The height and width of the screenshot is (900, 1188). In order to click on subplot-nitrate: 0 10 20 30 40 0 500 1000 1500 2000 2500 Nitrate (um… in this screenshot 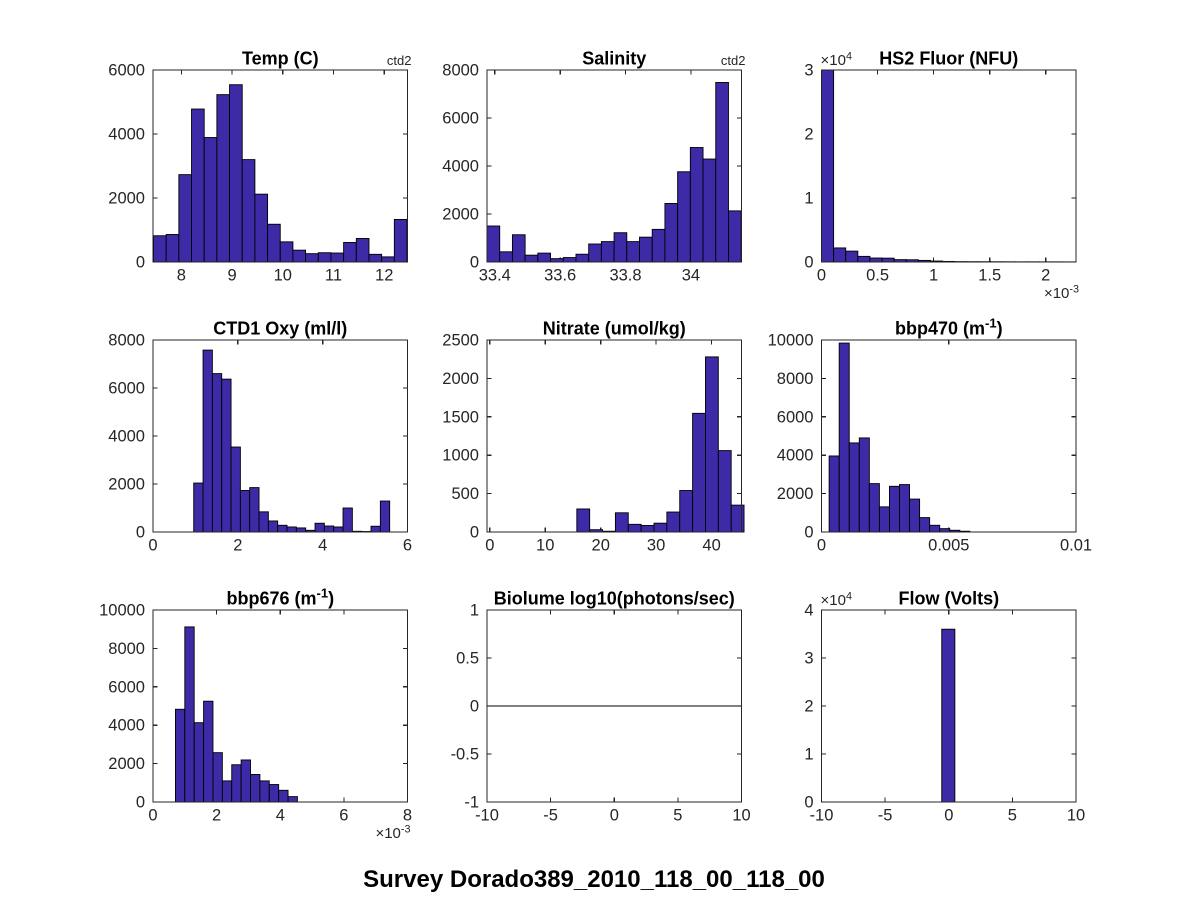, I will do `click(593, 437)`.